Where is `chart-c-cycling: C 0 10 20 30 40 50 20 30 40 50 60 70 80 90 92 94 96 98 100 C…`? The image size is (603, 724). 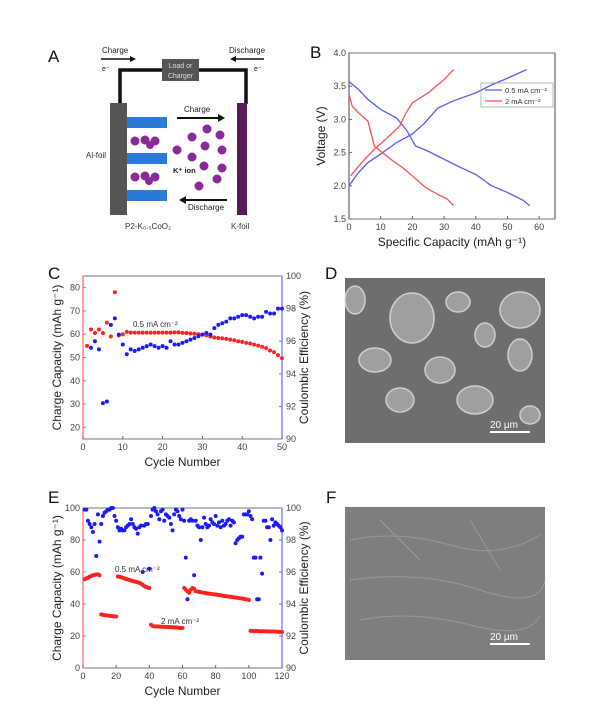
chart-c-cycling: C 0 10 20 30 40 50 20 30 40 50 60 70 80 90 92 94 96 98 100 C… is located at coordinates (179, 366).